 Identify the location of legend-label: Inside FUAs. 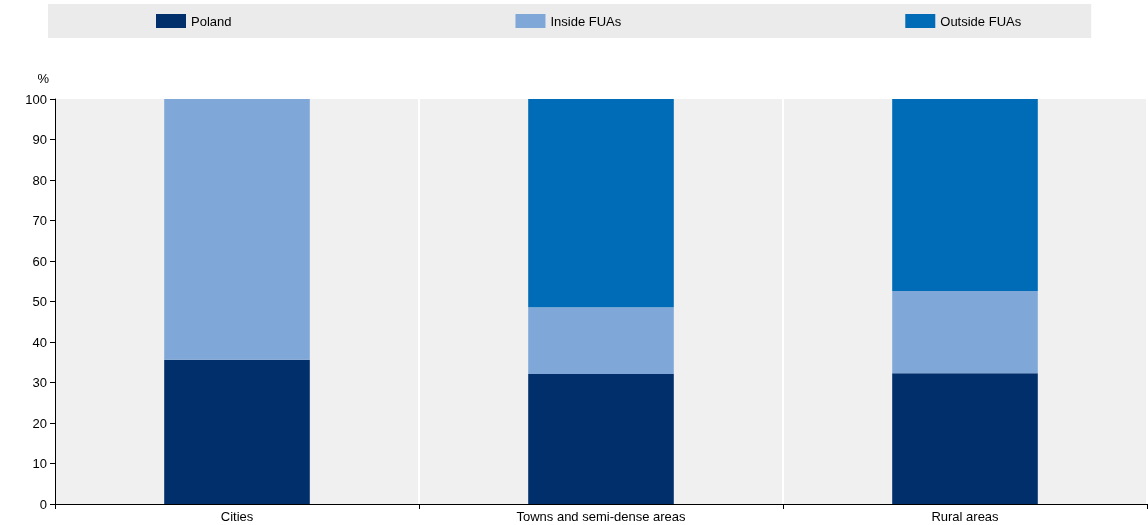
(586, 21).